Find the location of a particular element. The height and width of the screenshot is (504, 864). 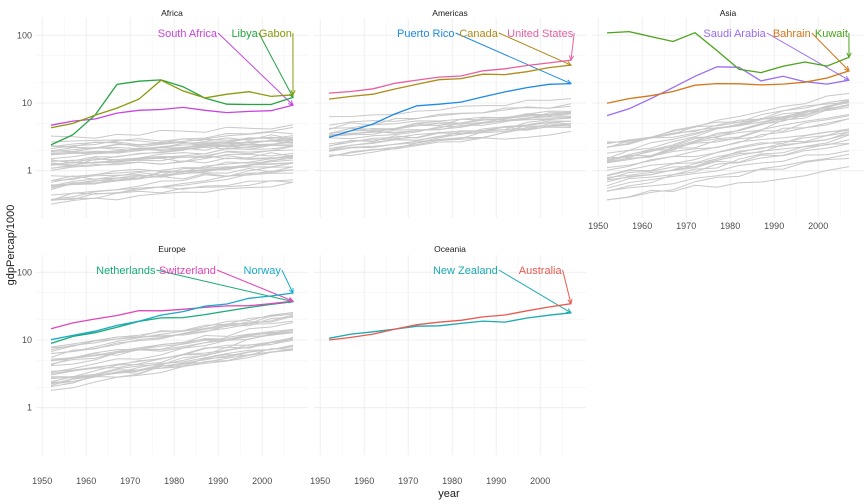

series-bahrain: Bahrain is located at coordinates (728, 66).